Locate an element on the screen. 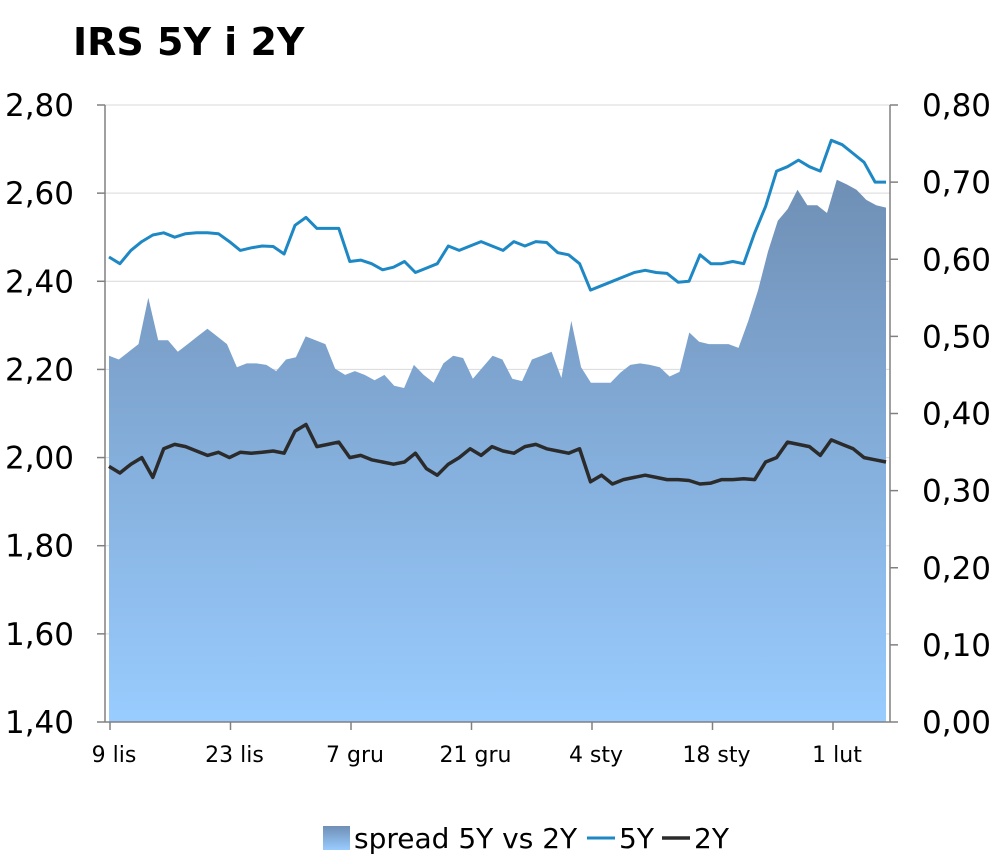 Image resolution: width=998 pixels, height=864 pixels. legend-label-spread: spread 5Y vs 2Y is located at coordinates (466, 838).